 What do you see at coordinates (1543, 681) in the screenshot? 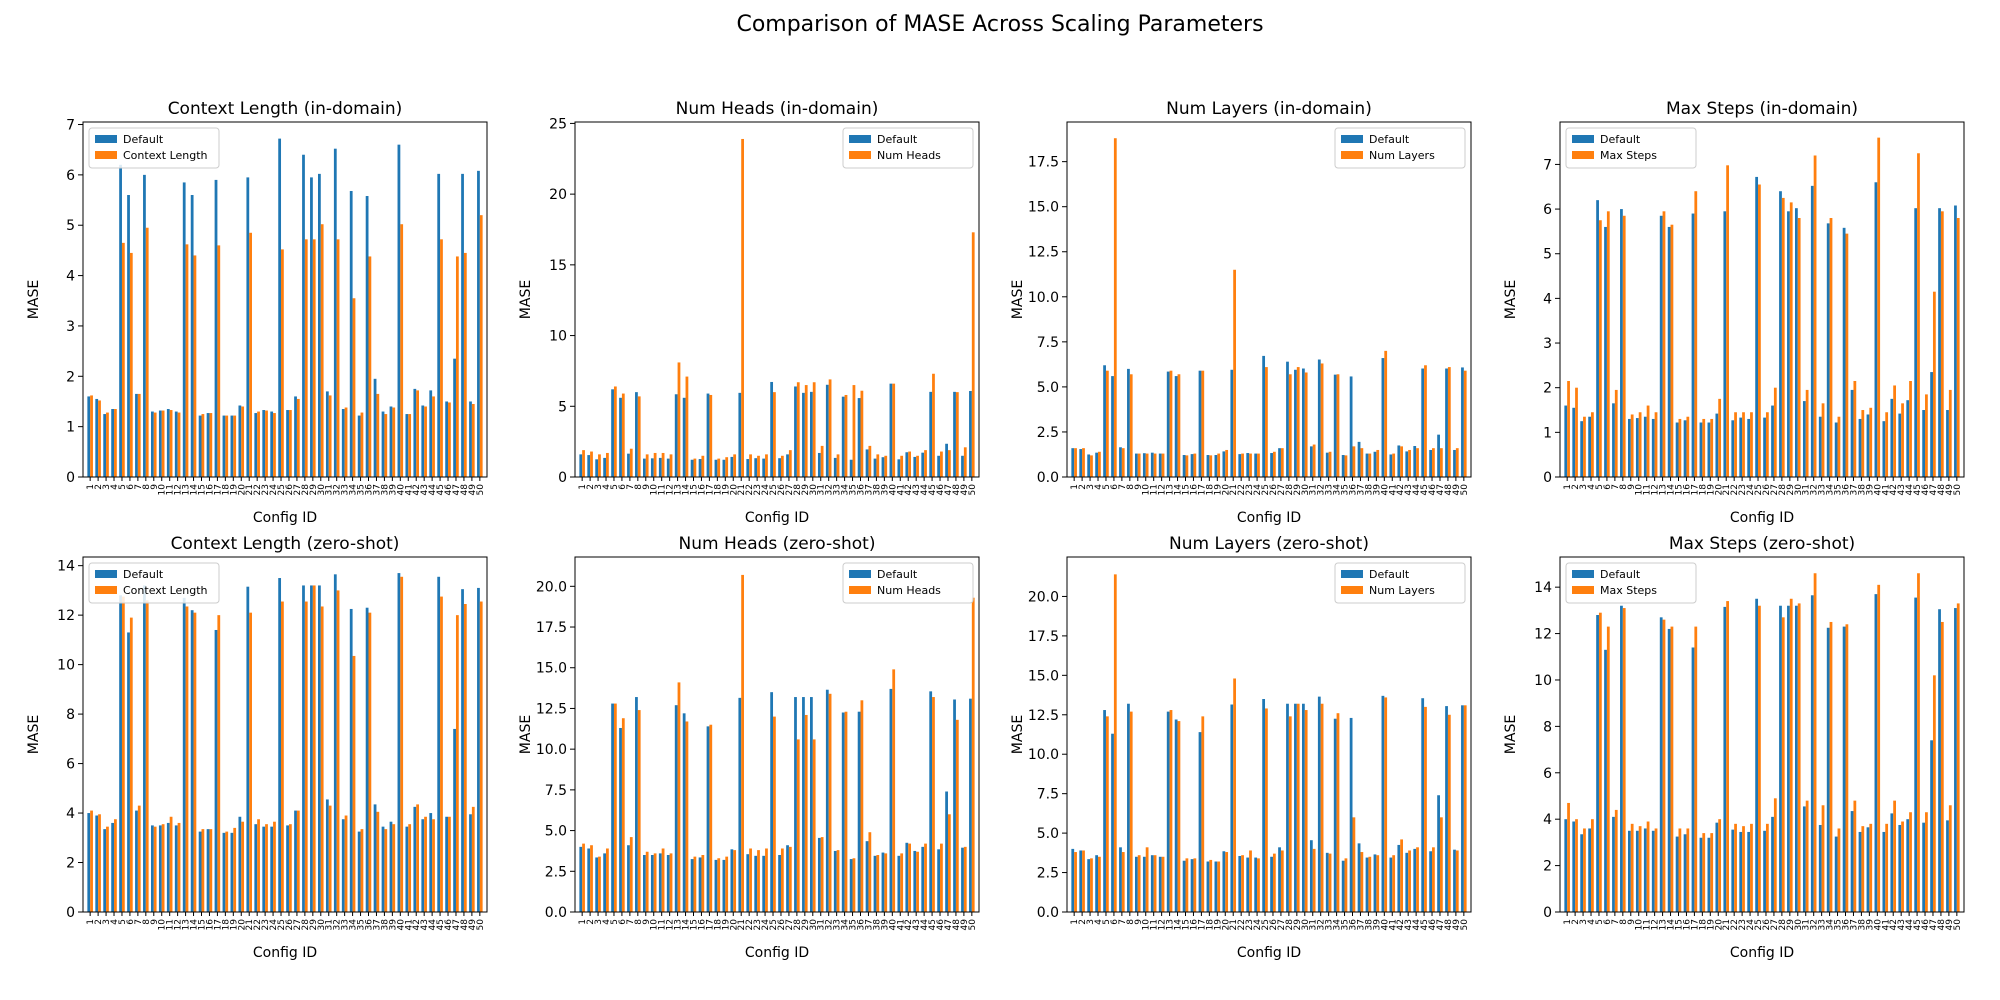
I see `y-tick-label: 10` at bounding box center [1543, 681].